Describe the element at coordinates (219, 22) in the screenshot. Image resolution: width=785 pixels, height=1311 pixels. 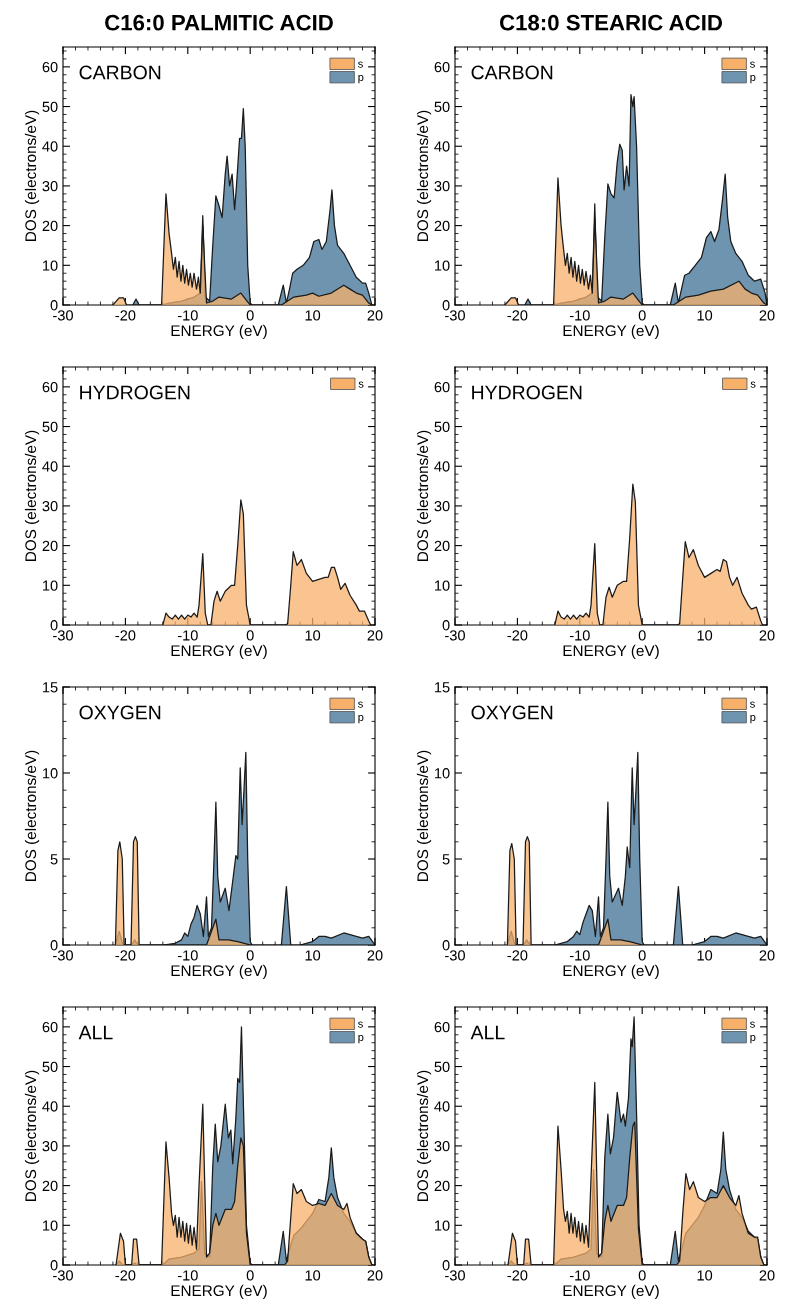
I see `chart-title: C16:0 PALMITIC ACID` at that location.